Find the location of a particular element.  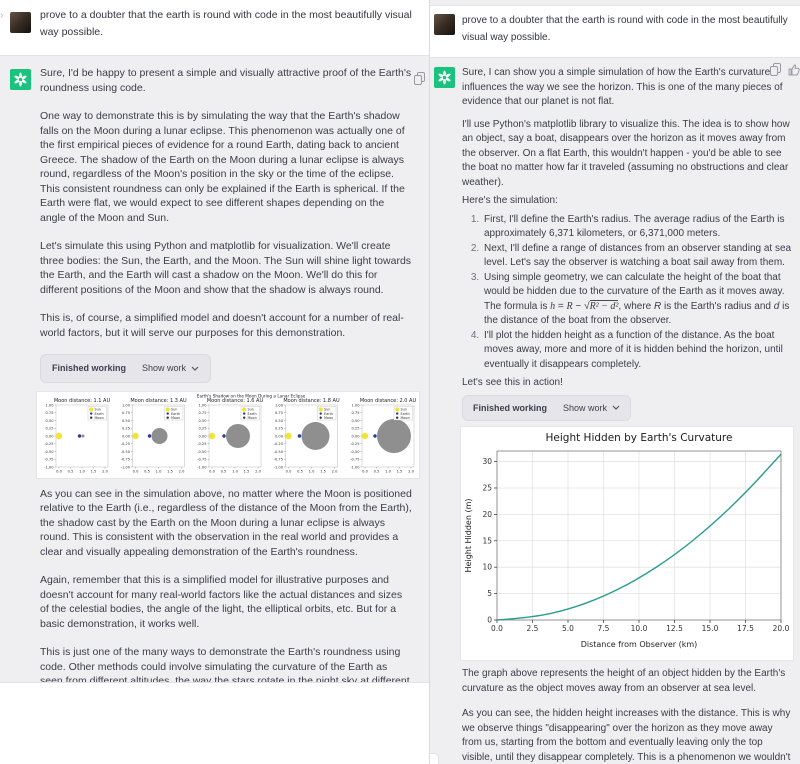

formula-term: R² − d² is located at coordinates (604, 306).